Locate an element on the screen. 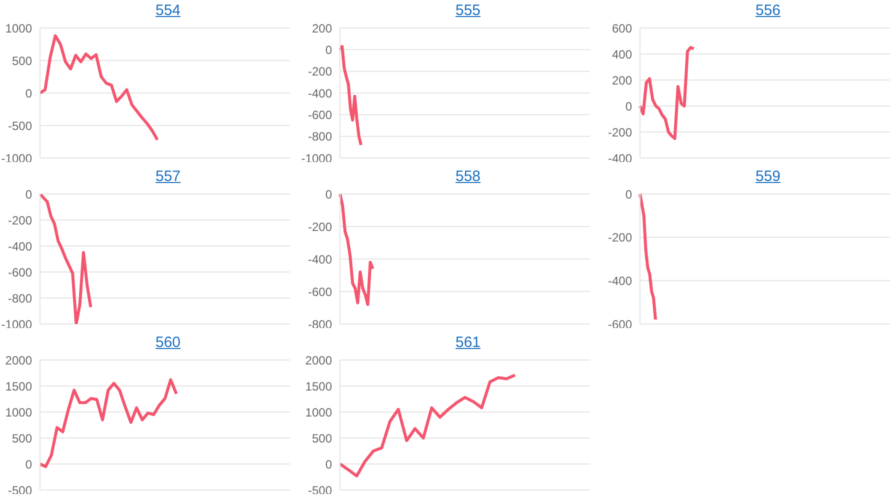 Image resolution: width=896 pixels, height=497 pixels. y-tick-label: 400 is located at coordinates (622, 54).